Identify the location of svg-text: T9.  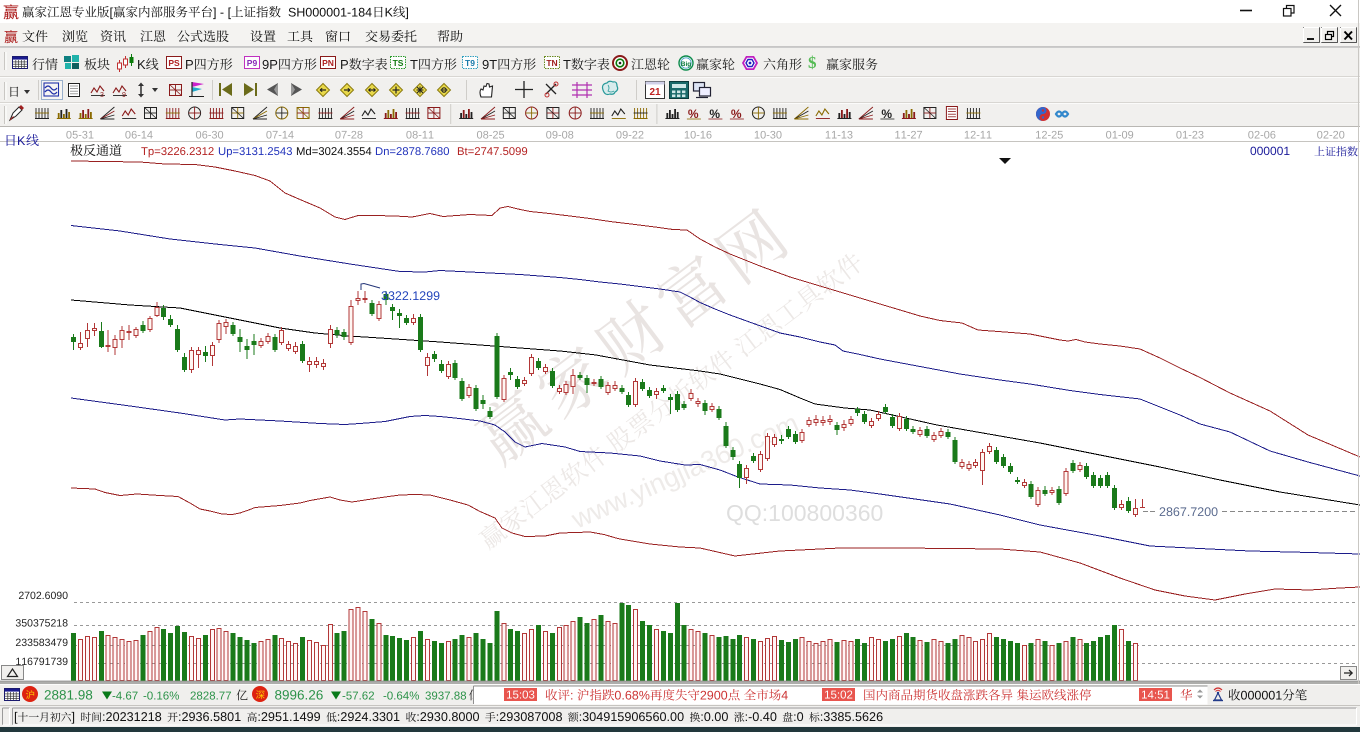
(470, 63).